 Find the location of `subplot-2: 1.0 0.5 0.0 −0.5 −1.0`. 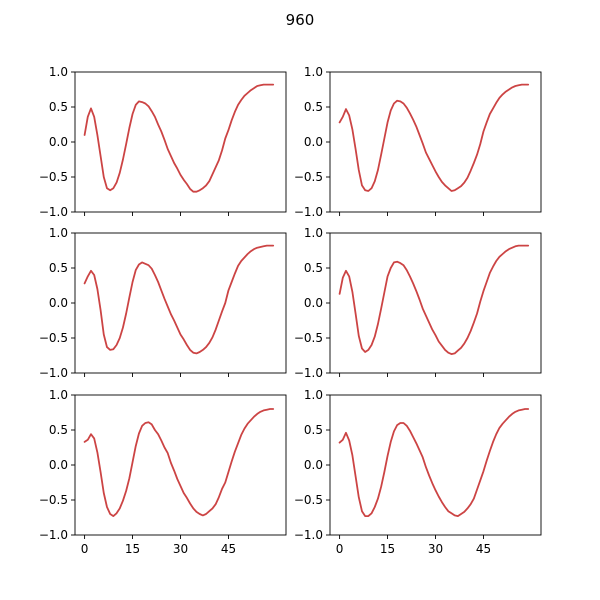

subplot-2: 1.0 0.5 0.0 −0.5 −1.0 is located at coordinates (418, 142).